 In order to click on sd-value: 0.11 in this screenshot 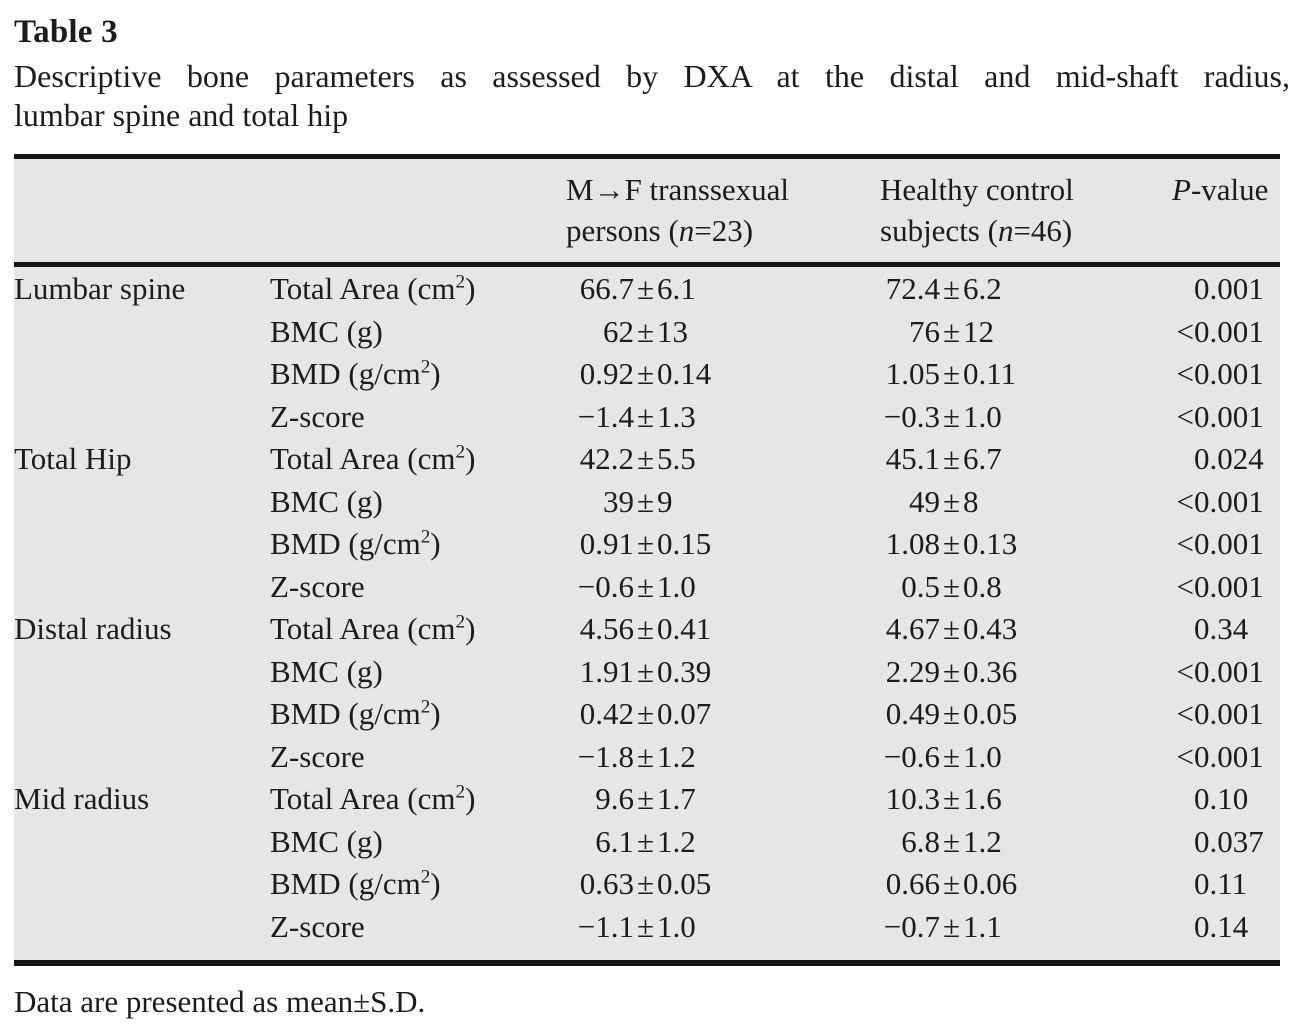, I will do `click(990, 373)`.